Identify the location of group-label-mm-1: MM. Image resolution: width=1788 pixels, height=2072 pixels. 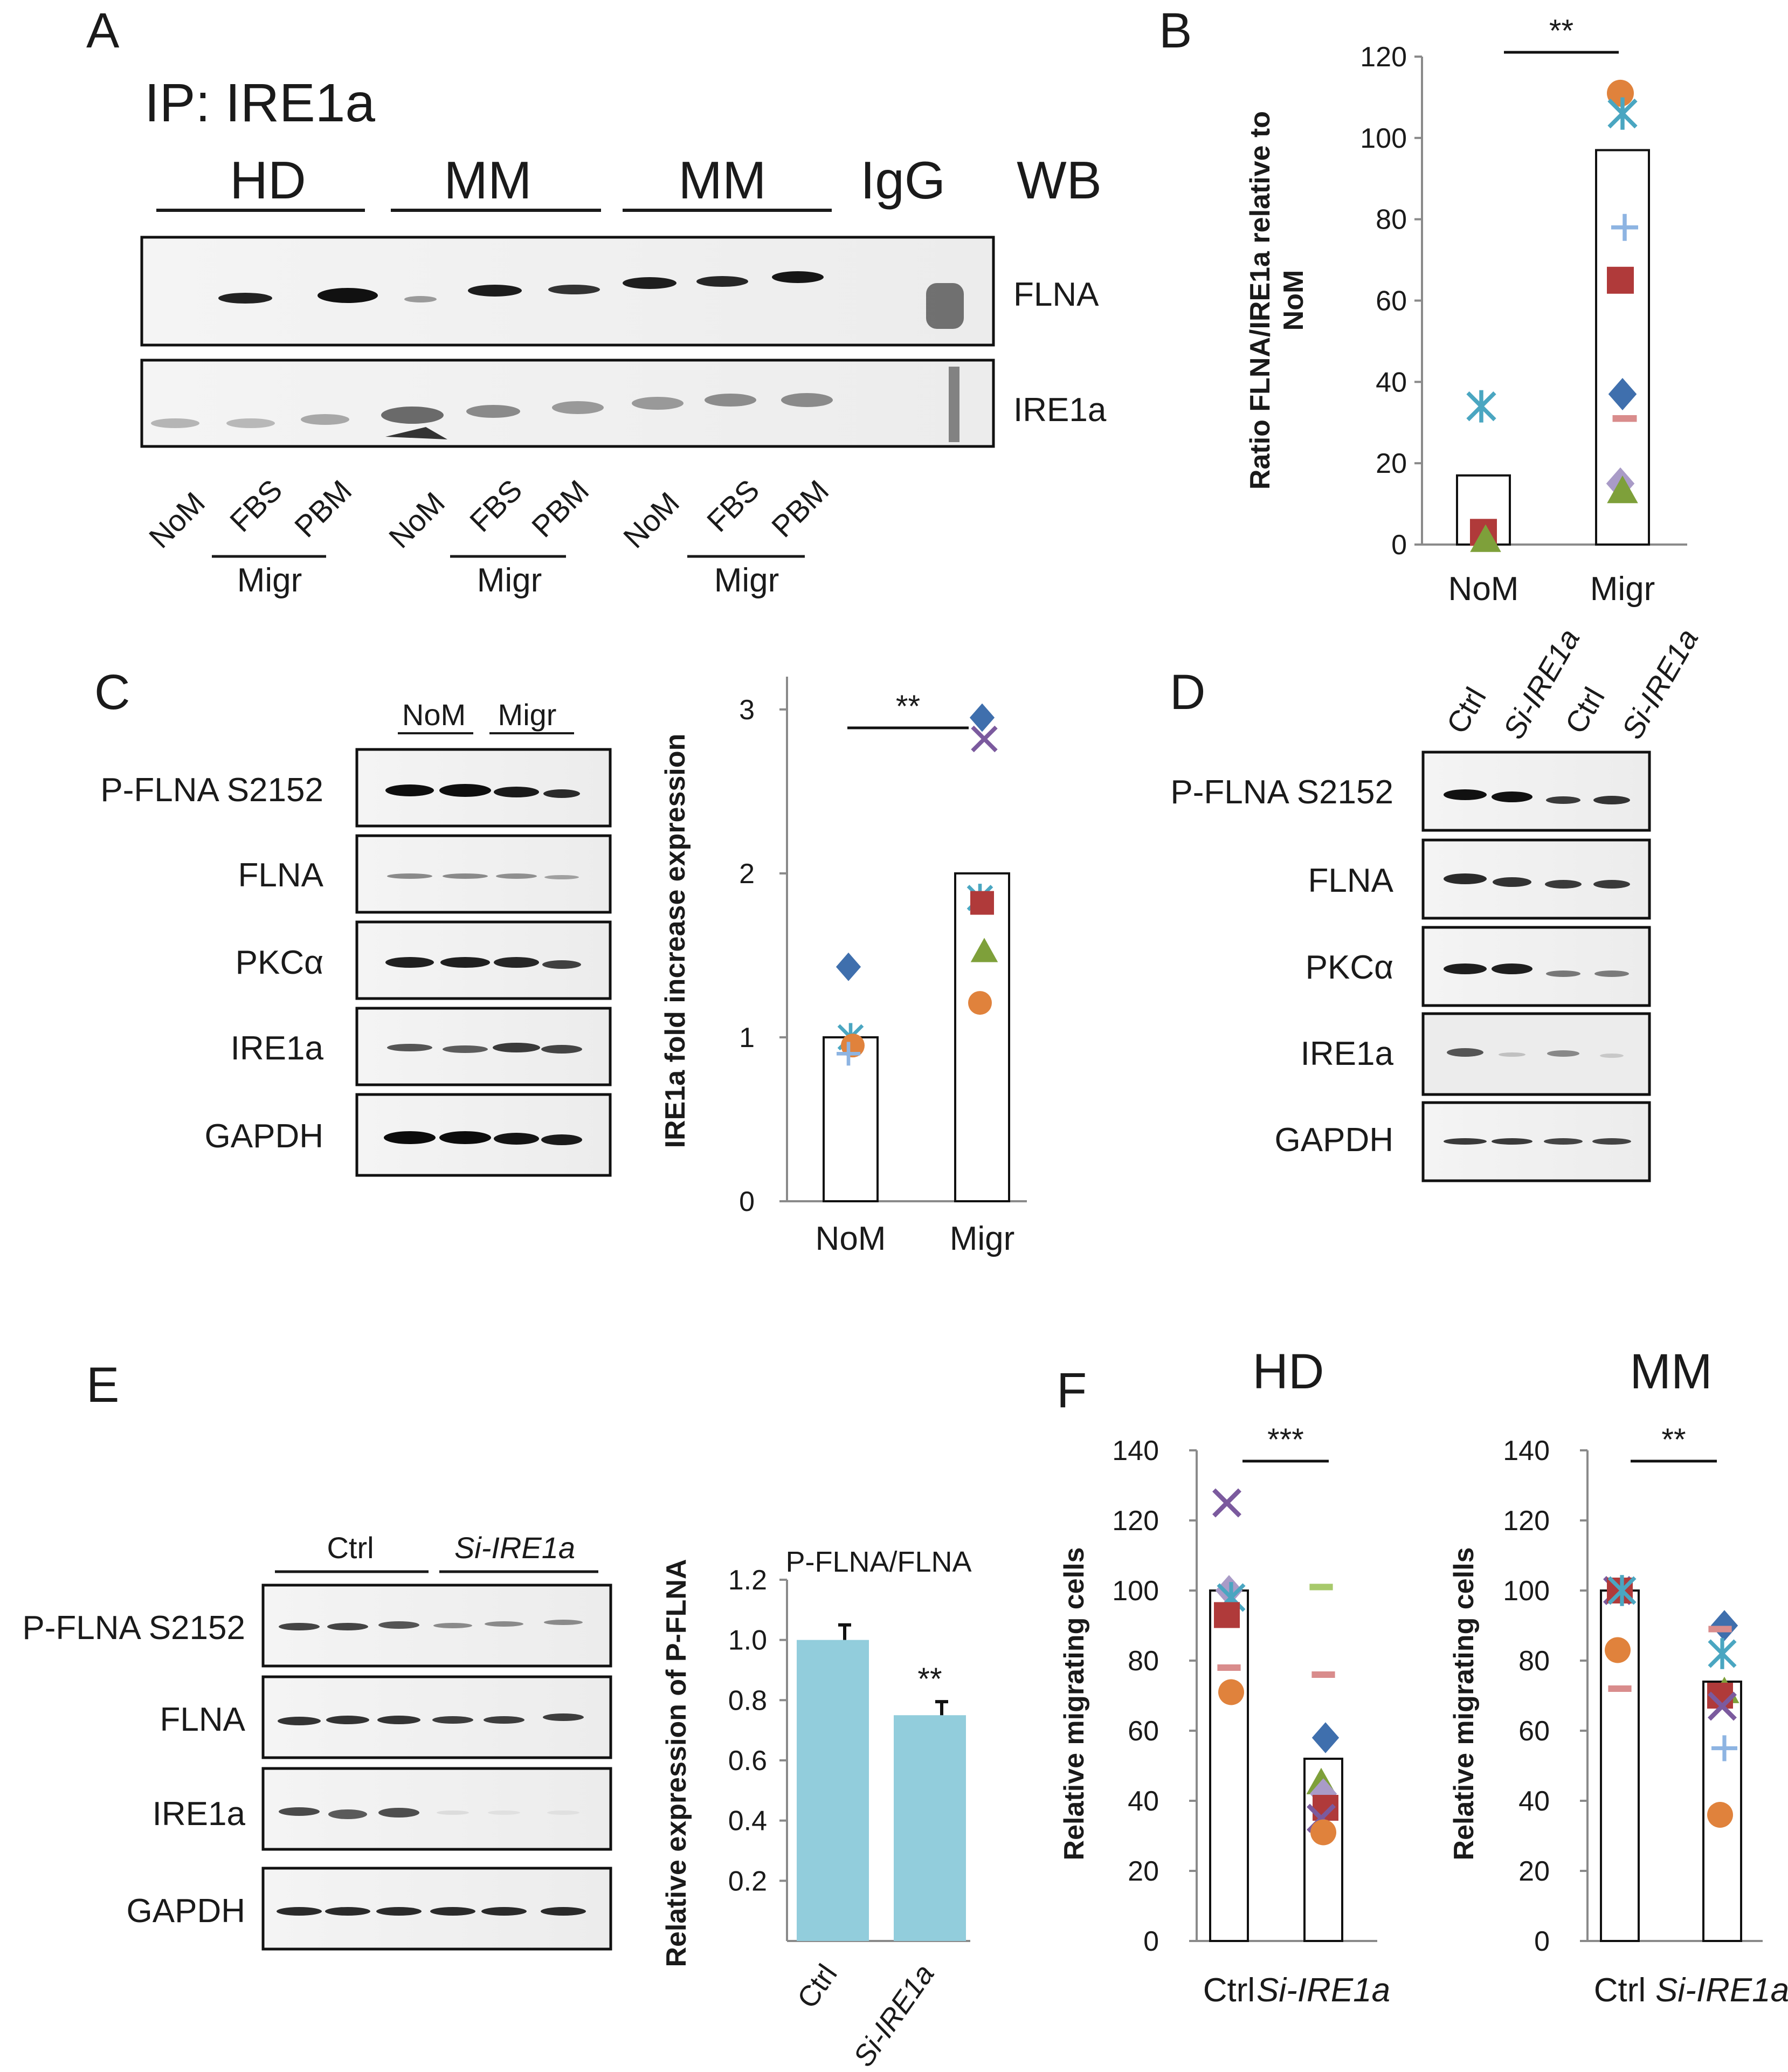
(487, 180).